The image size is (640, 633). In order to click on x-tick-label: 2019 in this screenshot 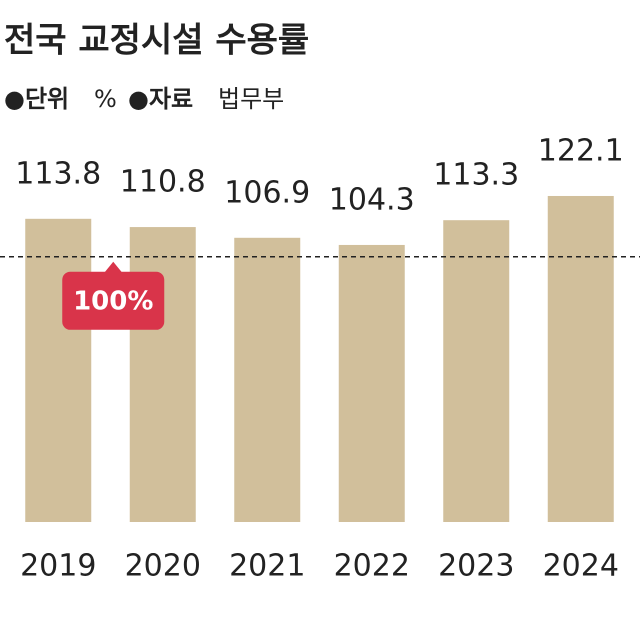, I will do `click(58, 566)`.